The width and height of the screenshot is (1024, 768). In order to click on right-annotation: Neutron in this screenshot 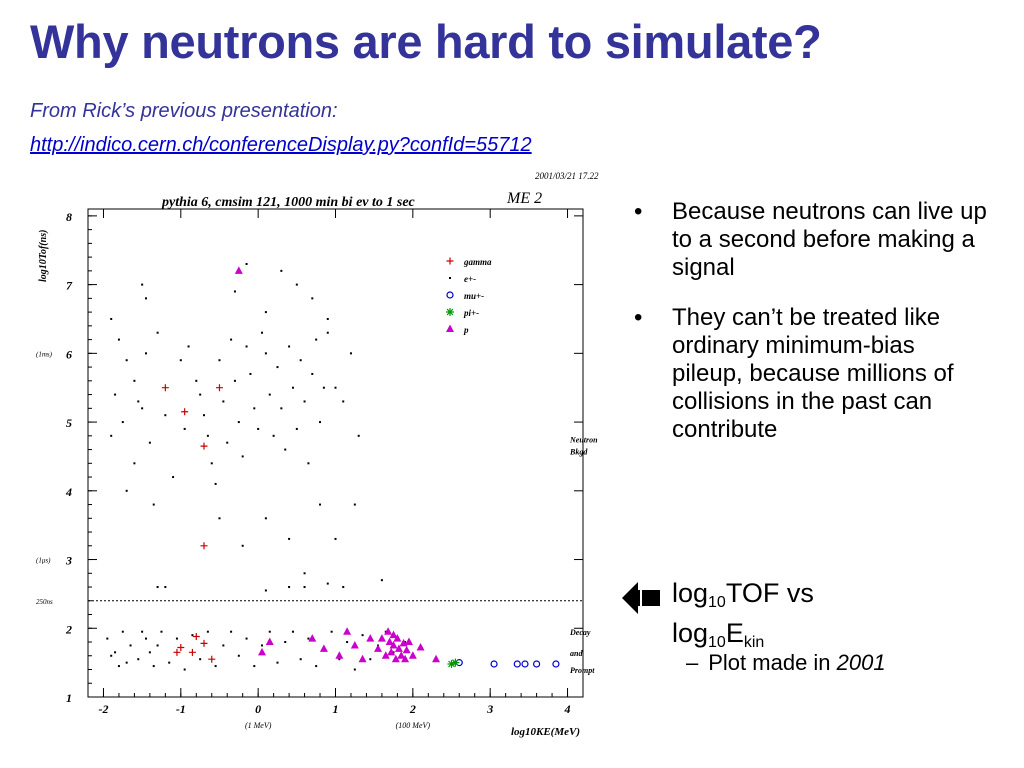, I will do `click(583, 440)`.